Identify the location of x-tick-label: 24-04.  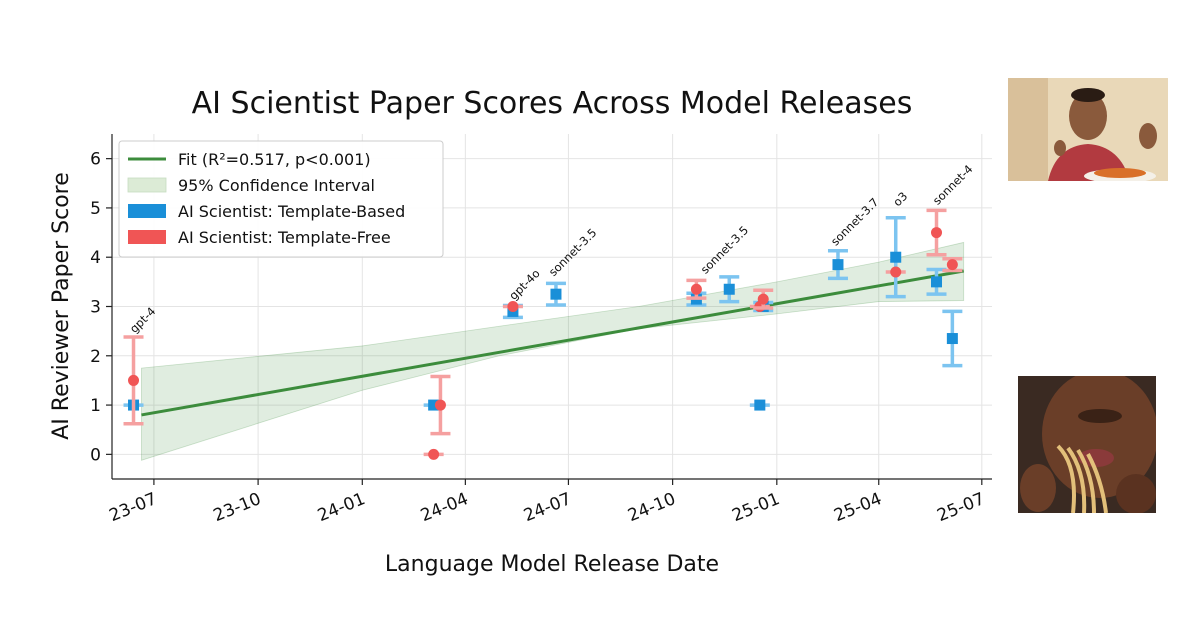
(444, 507).